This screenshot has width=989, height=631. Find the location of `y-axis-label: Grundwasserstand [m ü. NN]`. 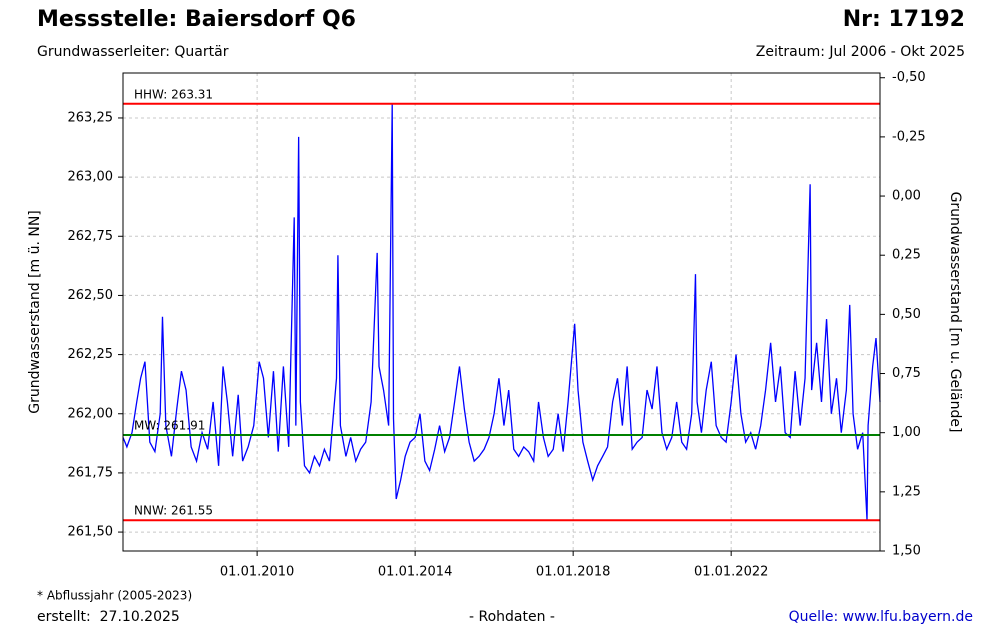

y-axis-label: Grundwasserstand [m ü. NN] is located at coordinates (35, 312).